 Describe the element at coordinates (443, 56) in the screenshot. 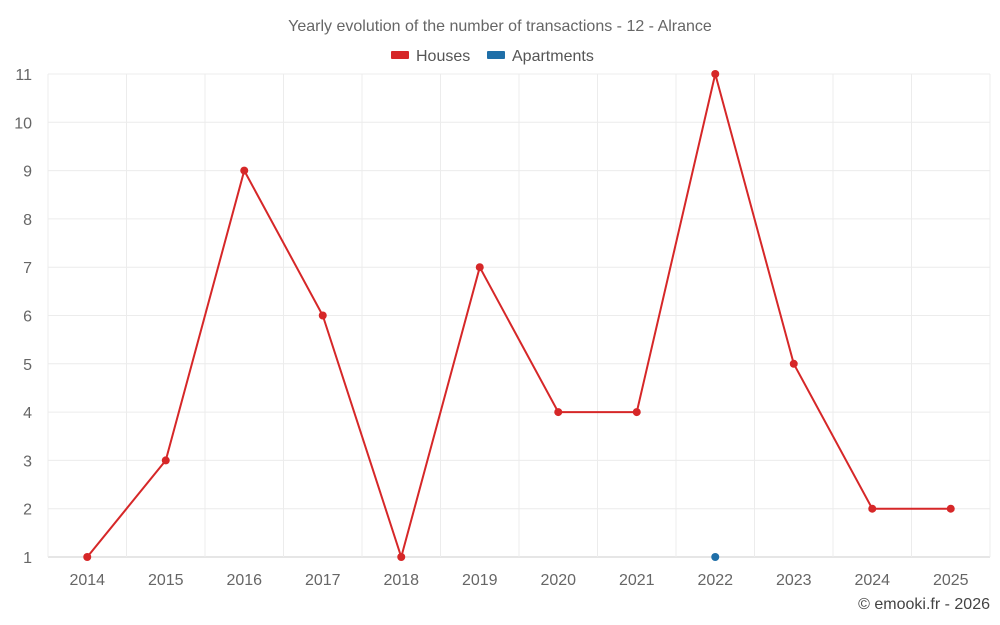

I see `legend-label-houses: Houses` at that location.